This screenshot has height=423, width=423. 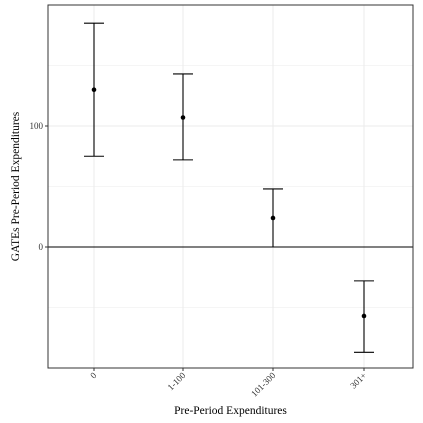 I want to click on x-axis-title: Pre-Period Expenditures, so click(x=230, y=411).